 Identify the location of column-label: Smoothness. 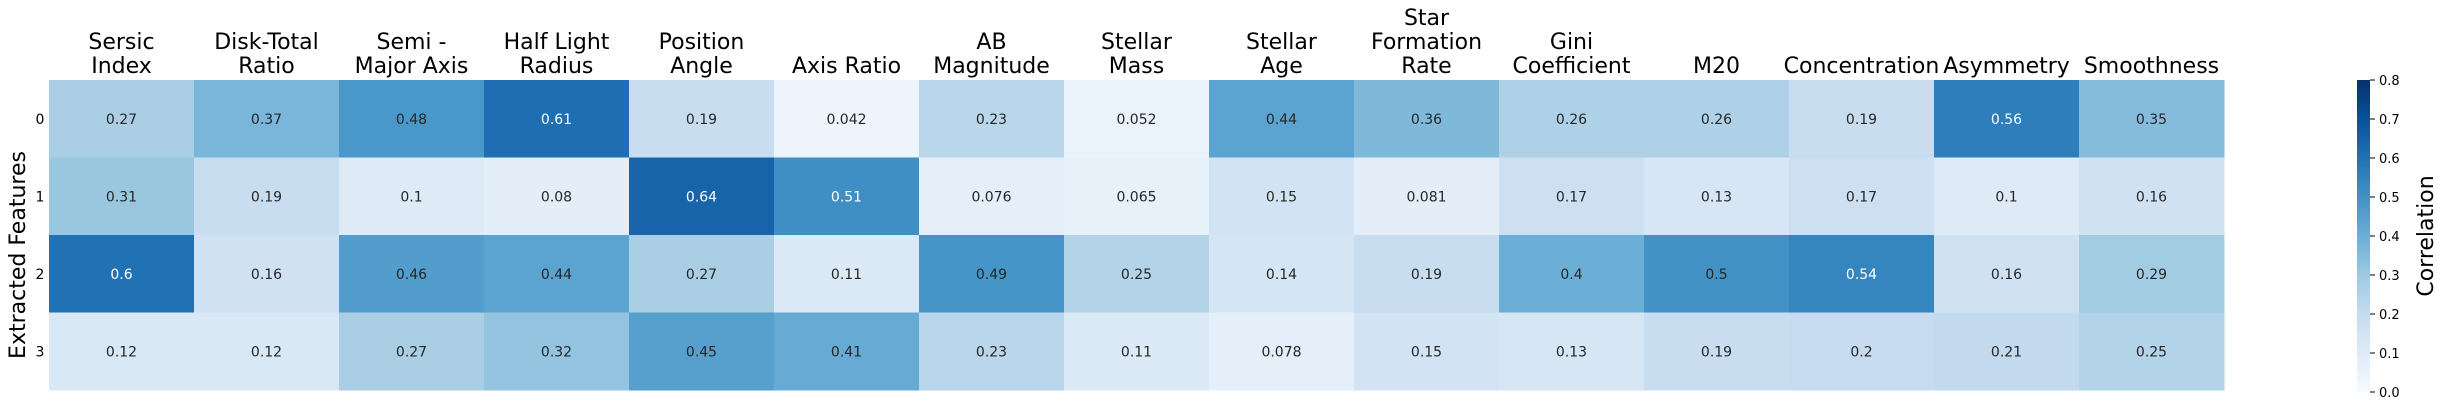
(2151, 66).